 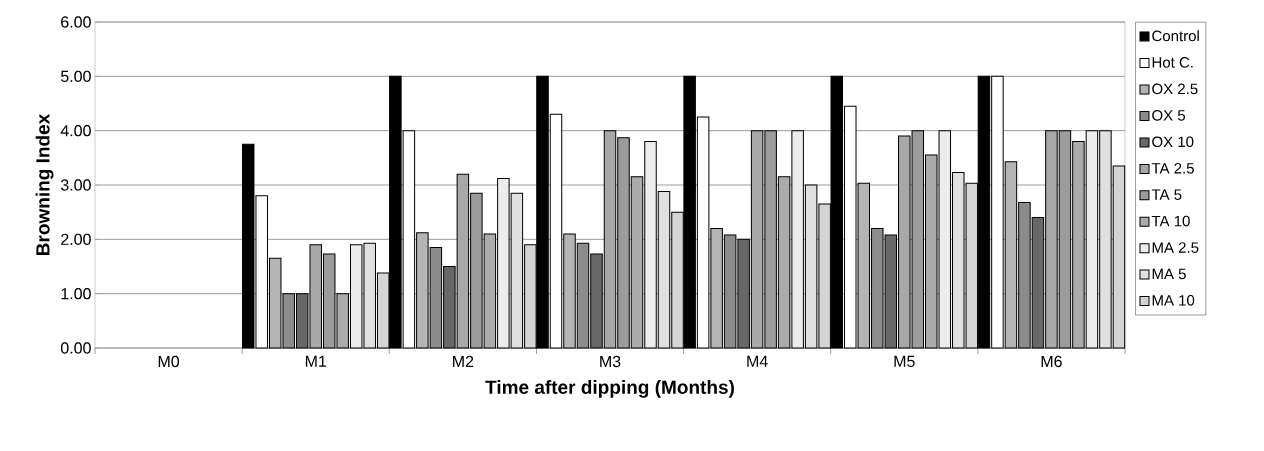 What do you see at coordinates (904, 361) in the screenshot?
I see `x-tick-label: M5` at bounding box center [904, 361].